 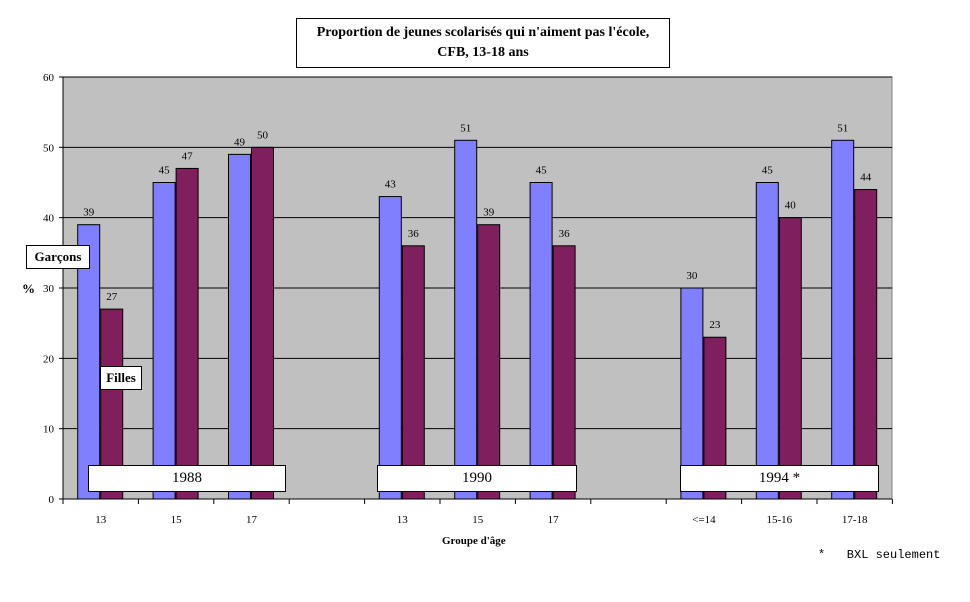 What do you see at coordinates (28, 288) in the screenshot?
I see `y-axis-title: %` at bounding box center [28, 288].